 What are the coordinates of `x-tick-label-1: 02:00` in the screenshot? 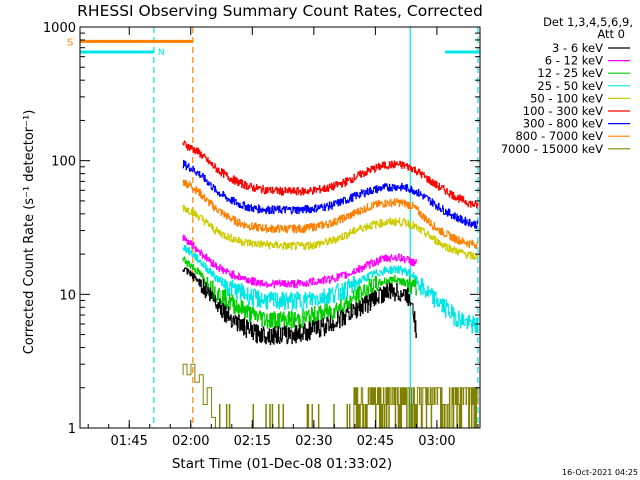 It's located at (190, 441).